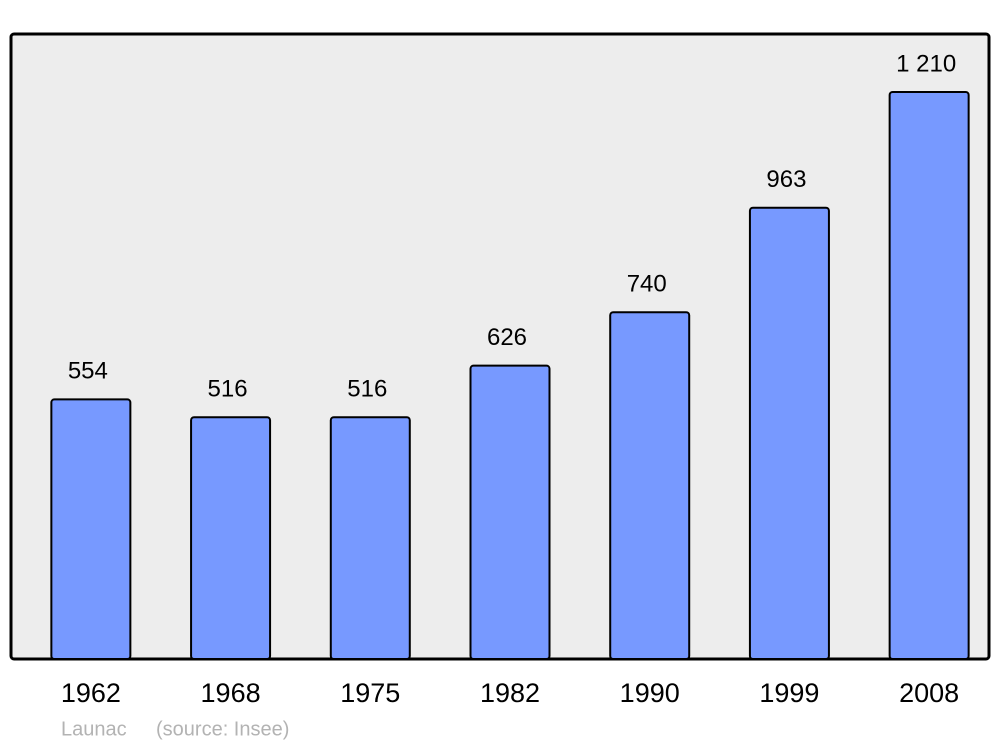  I want to click on value-label: 963, so click(786, 179).